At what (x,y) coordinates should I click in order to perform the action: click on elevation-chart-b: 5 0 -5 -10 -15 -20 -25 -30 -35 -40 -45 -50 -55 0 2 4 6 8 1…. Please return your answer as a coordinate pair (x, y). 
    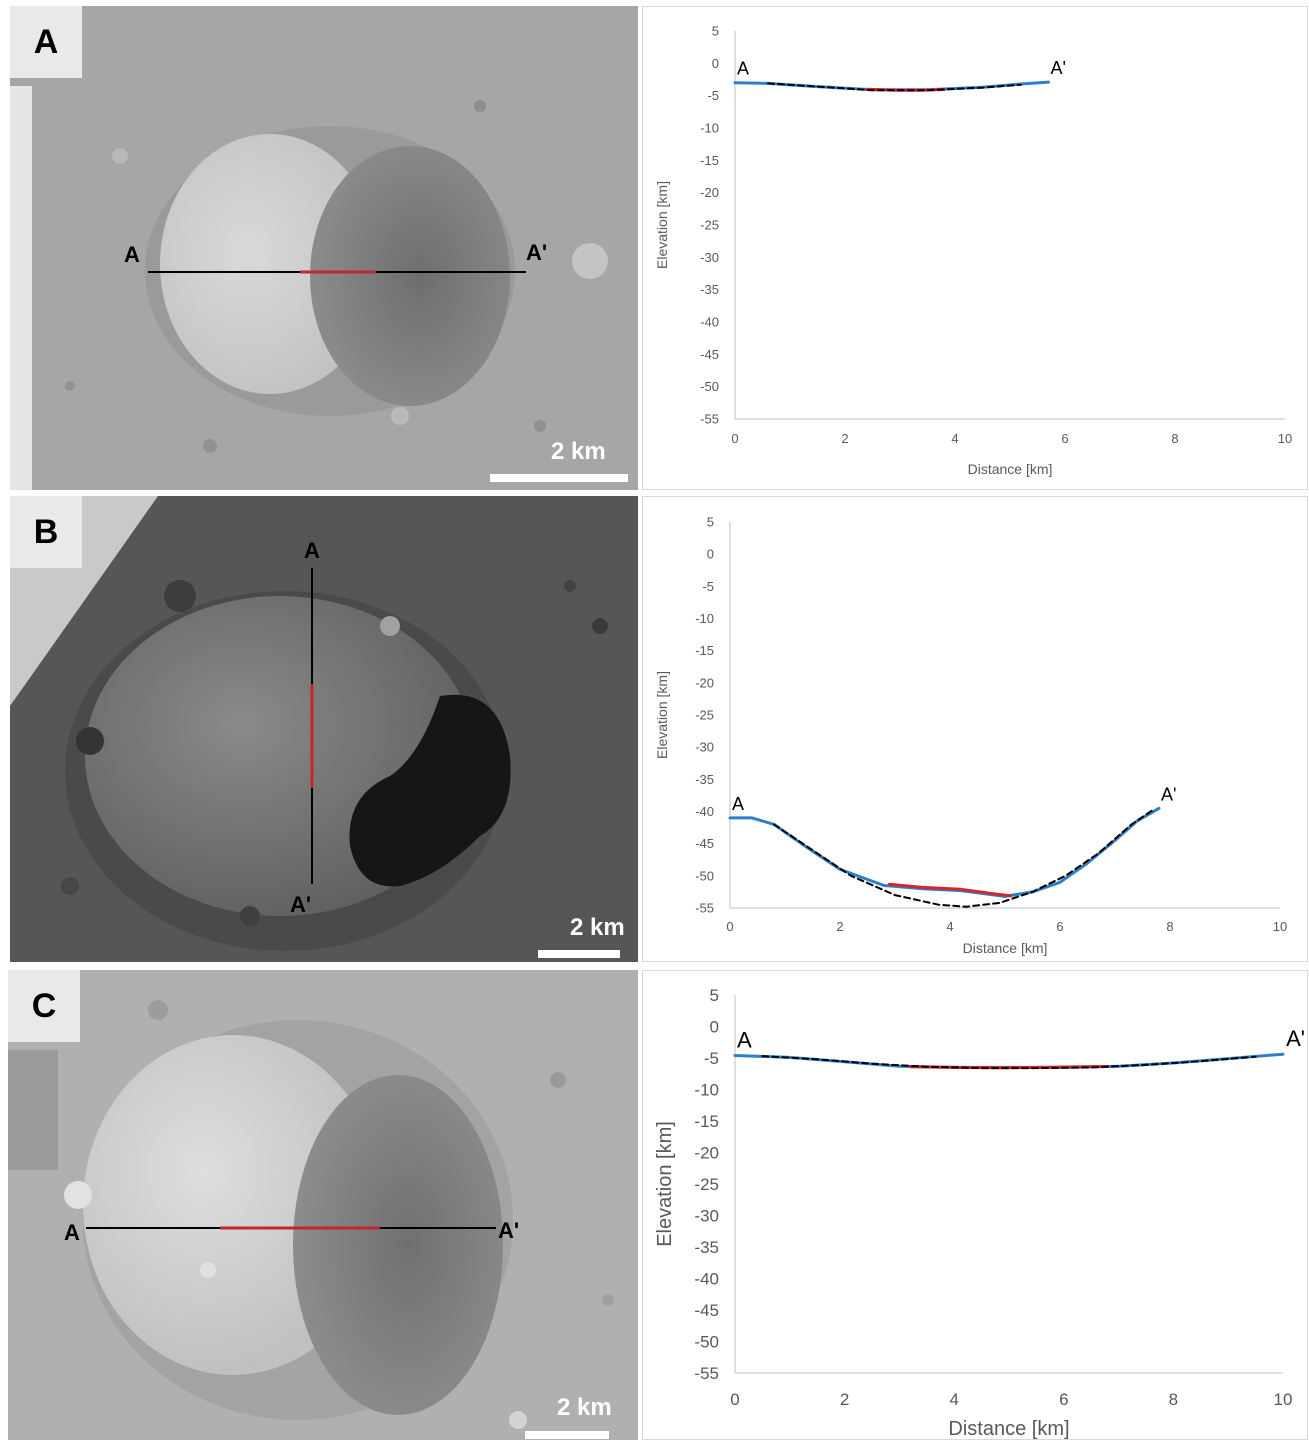
    Looking at the image, I should click on (970, 735).